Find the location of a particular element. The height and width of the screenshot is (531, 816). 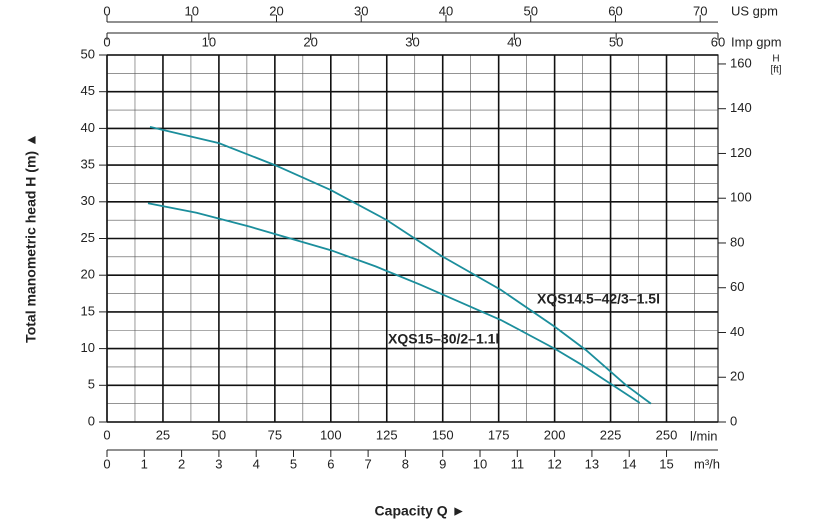

x-tick-label: 5 is located at coordinates (293, 463).